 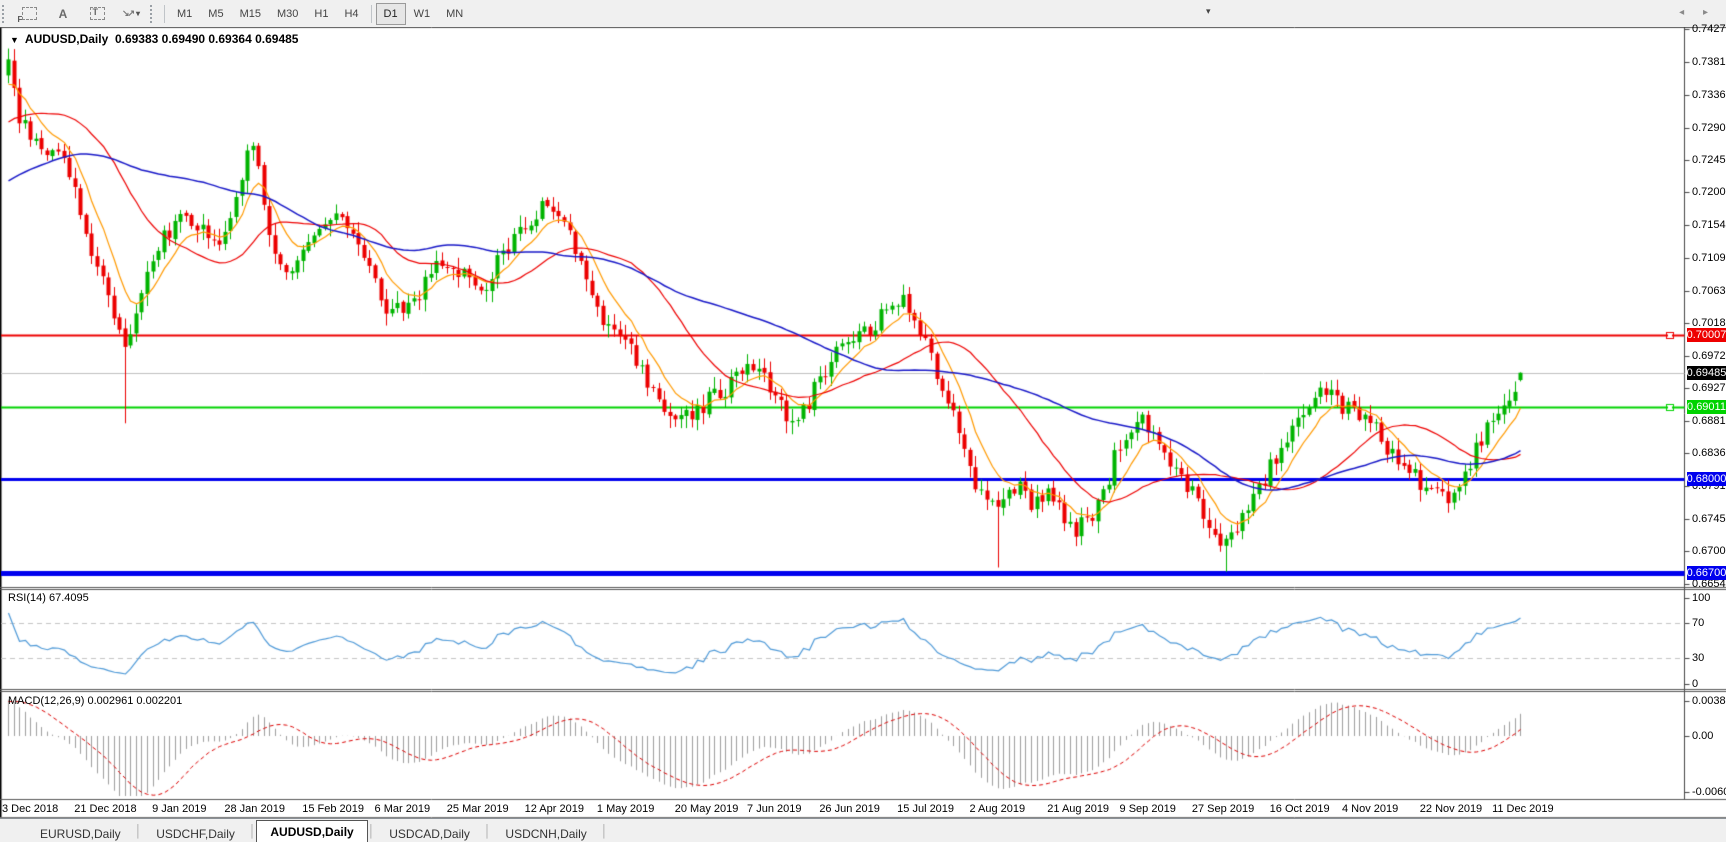 I want to click on toolbar-drag-handle, so click(x=5, y=13).